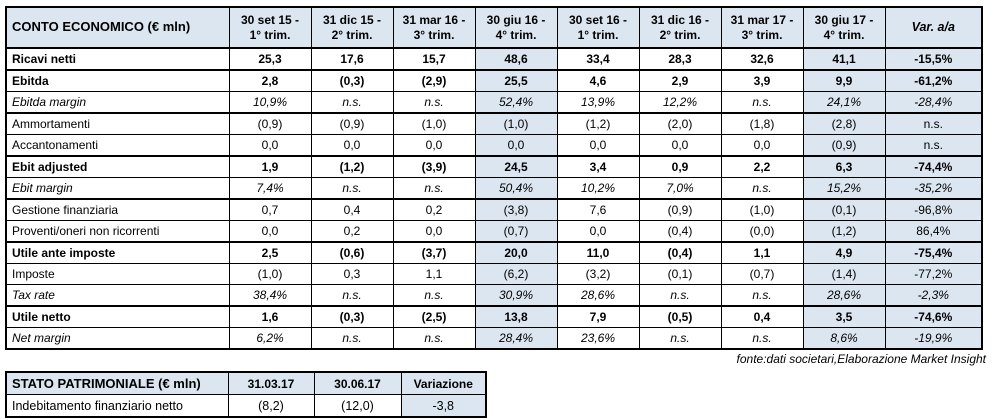  What do you see at coordinates (117, 102) in the screenshot?
I see `row-label: Ebitda margin` at bounding box center [117, 102].